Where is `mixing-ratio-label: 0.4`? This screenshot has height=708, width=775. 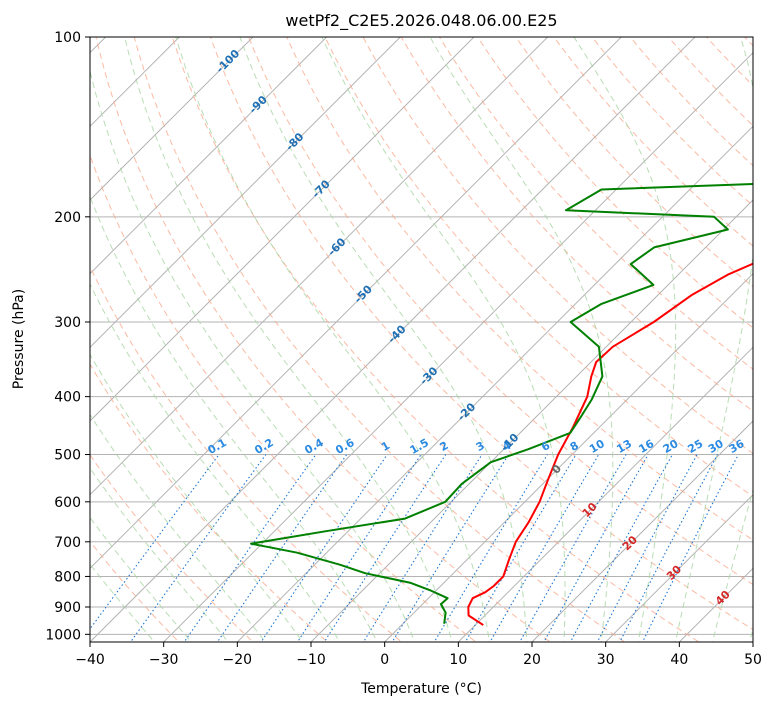 mixing-ratio-label: 0.4 is located at coordinates (314, 446).